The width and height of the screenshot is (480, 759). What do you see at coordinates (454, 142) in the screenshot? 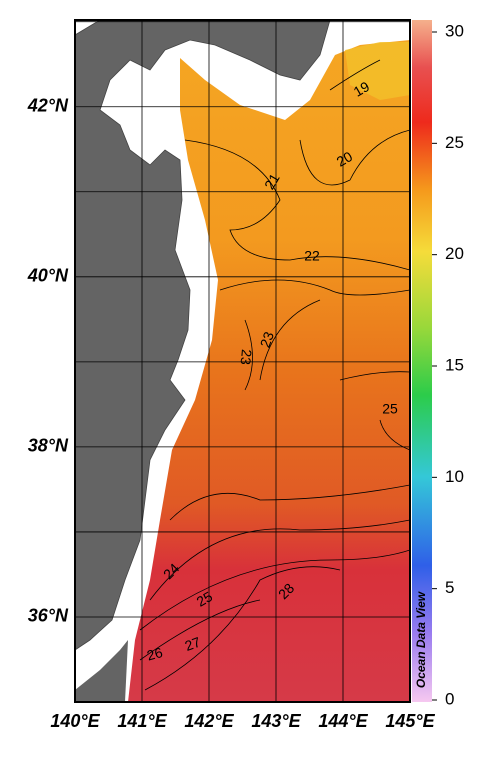
I see `colorbar-label: 25` at bounding box center [454, 142].